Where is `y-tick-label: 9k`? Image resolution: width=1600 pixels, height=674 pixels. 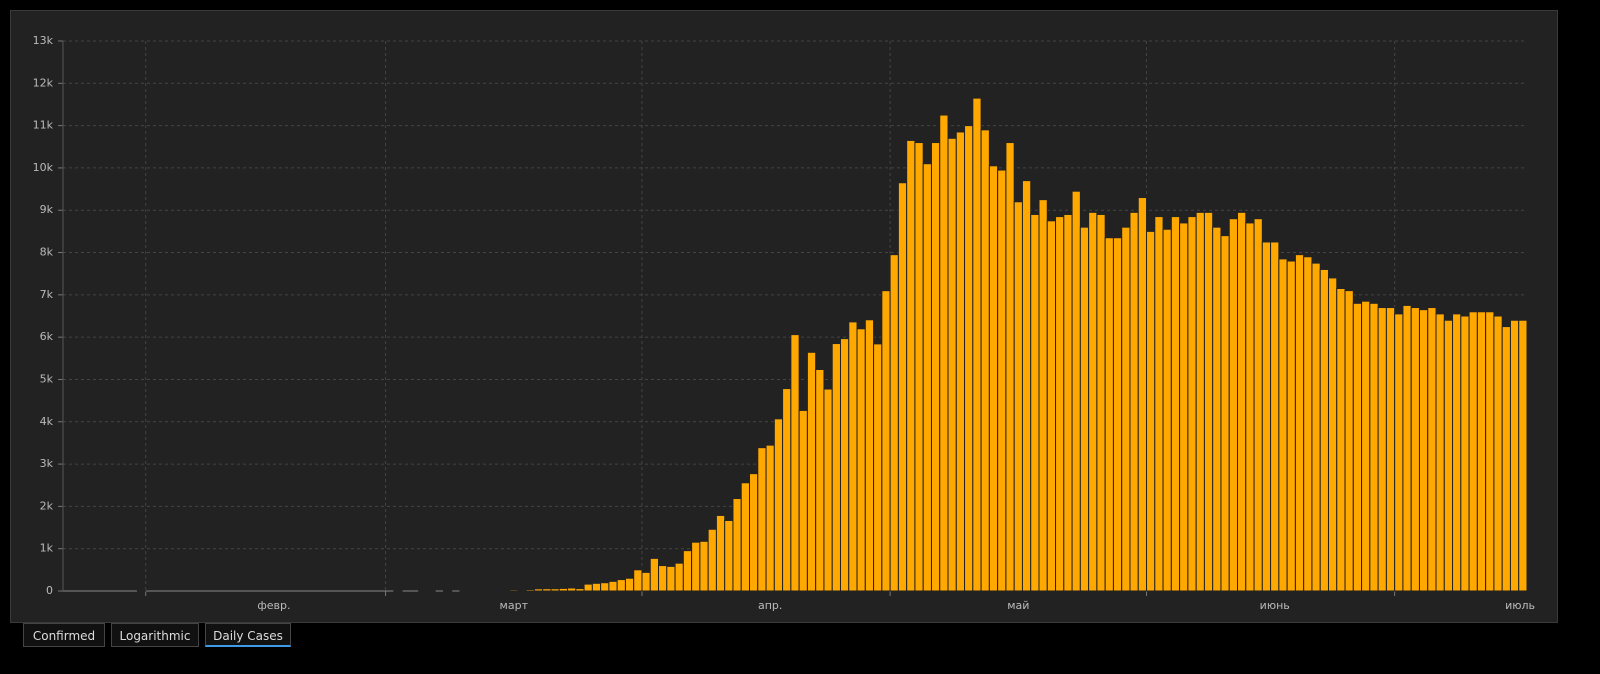
y-tick-label: 9k is located at coordinates (47, 209).